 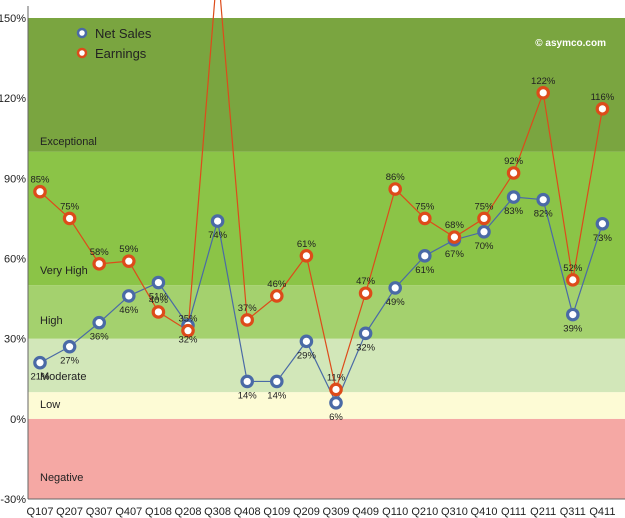 I want to click on band-label-exceptional: Exceptional, so click(x=68, y=142).